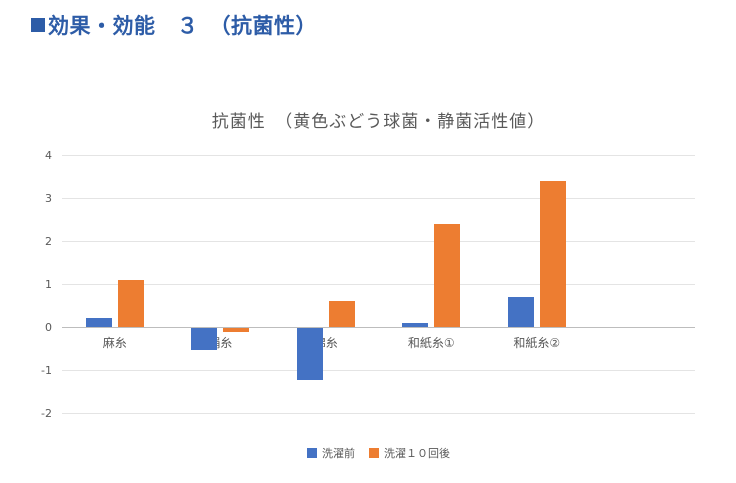 The width and height of the screenshot is (736, 483). What do you see at coordinates (378, 327) in the screenshot?
I see `x-axis-line` at bounding box center [378, 327].